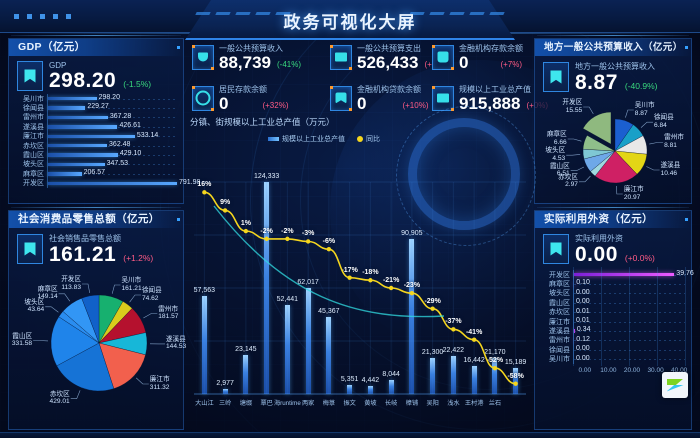  Describe the element at coordinates (633, 275) in the screenshot. I see `bar-track: 39.76` at that location.